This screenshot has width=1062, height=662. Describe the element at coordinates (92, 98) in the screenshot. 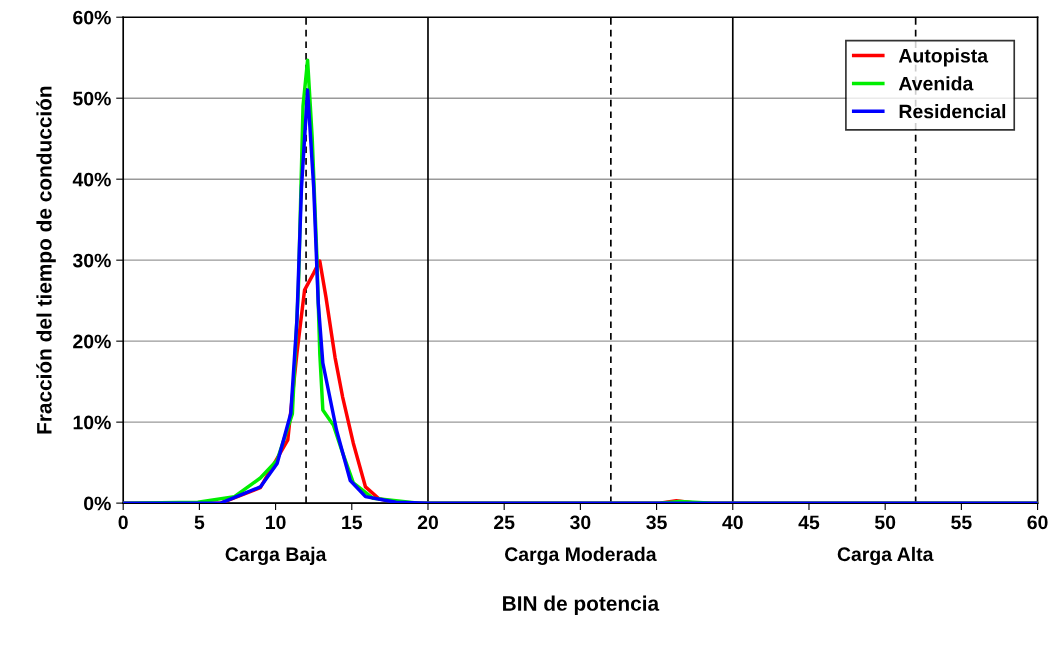

I see `y-tick-label: 50%` at that location.